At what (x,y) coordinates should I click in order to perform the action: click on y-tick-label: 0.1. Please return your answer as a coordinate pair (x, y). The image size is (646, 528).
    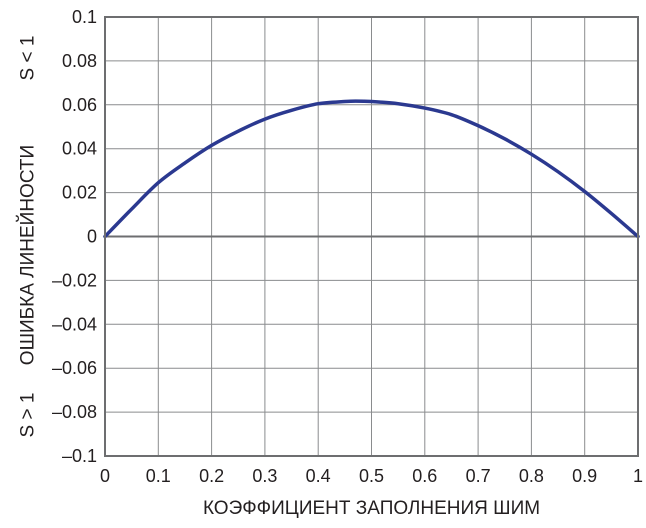
    Looking at the image, I should click on (84, 17).